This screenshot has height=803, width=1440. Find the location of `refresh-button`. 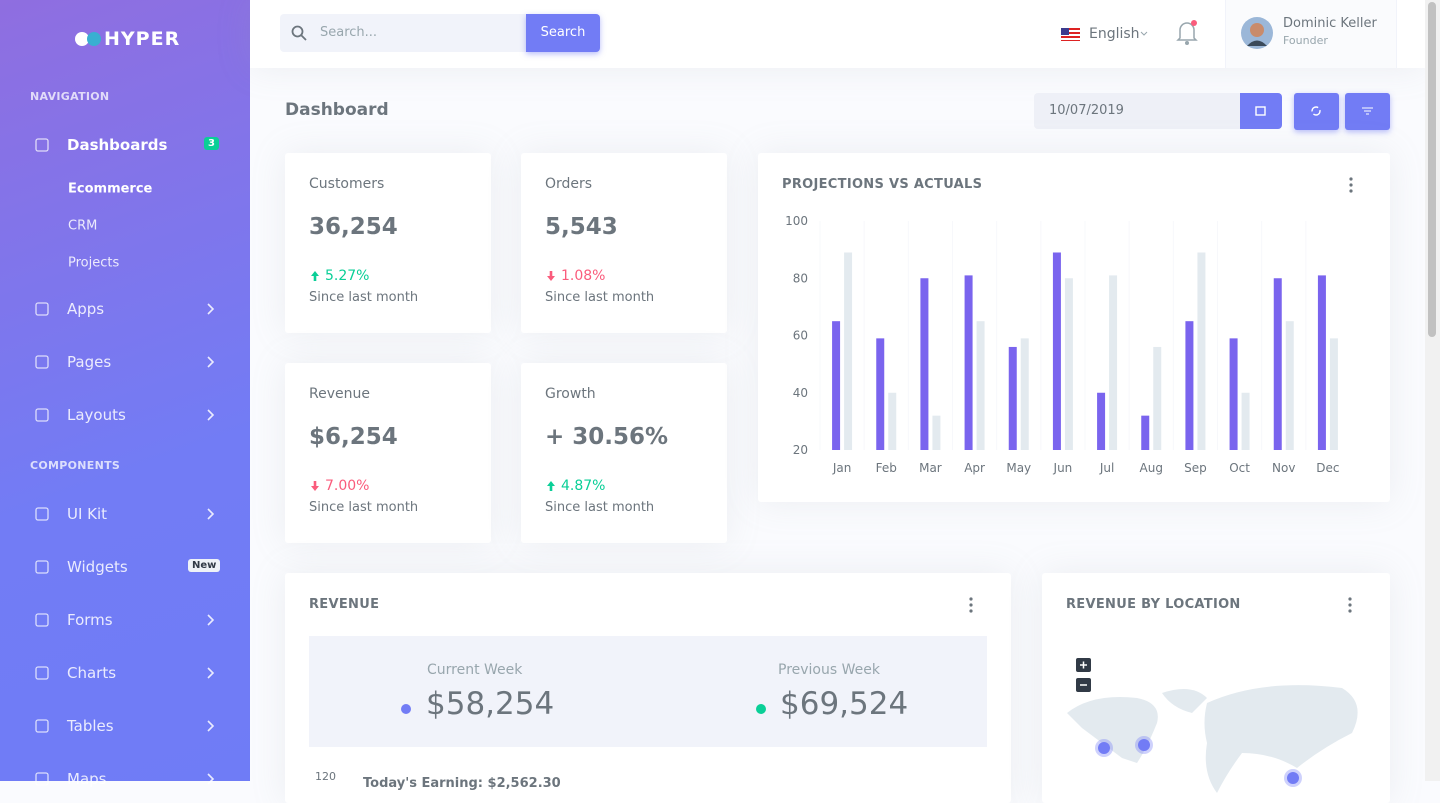

refresh-button is located at coordinates (1316, 111).